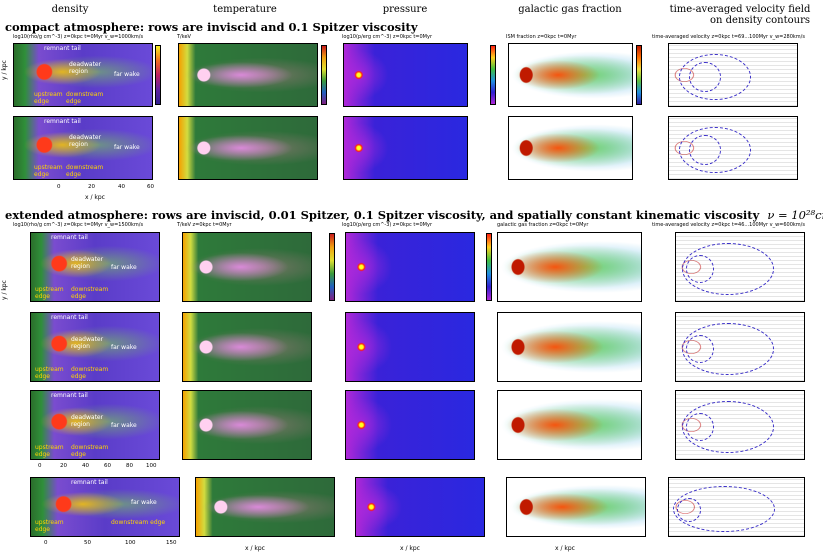 This screenshot has height=553, width=823. Describe the element at coordinates (63, 466) in the screenshot. I see `extended-x-tick: 20` at that location.